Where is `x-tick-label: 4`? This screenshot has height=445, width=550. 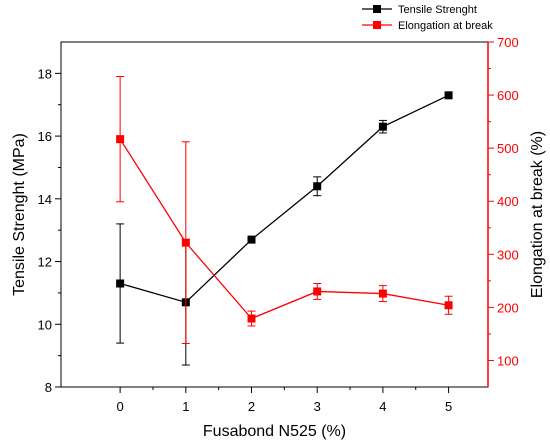 x-tick-label: 4 is located at coordinates (382, 406).